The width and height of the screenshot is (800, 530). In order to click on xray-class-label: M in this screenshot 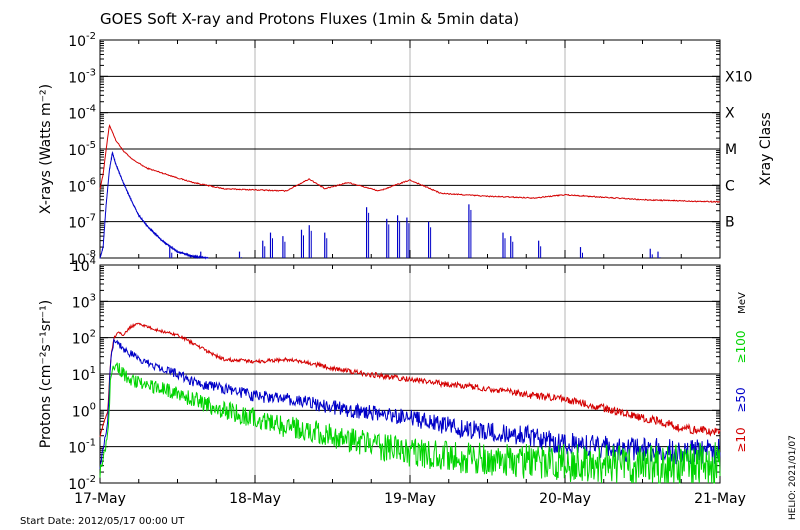, I will do `click(731, 150)`.